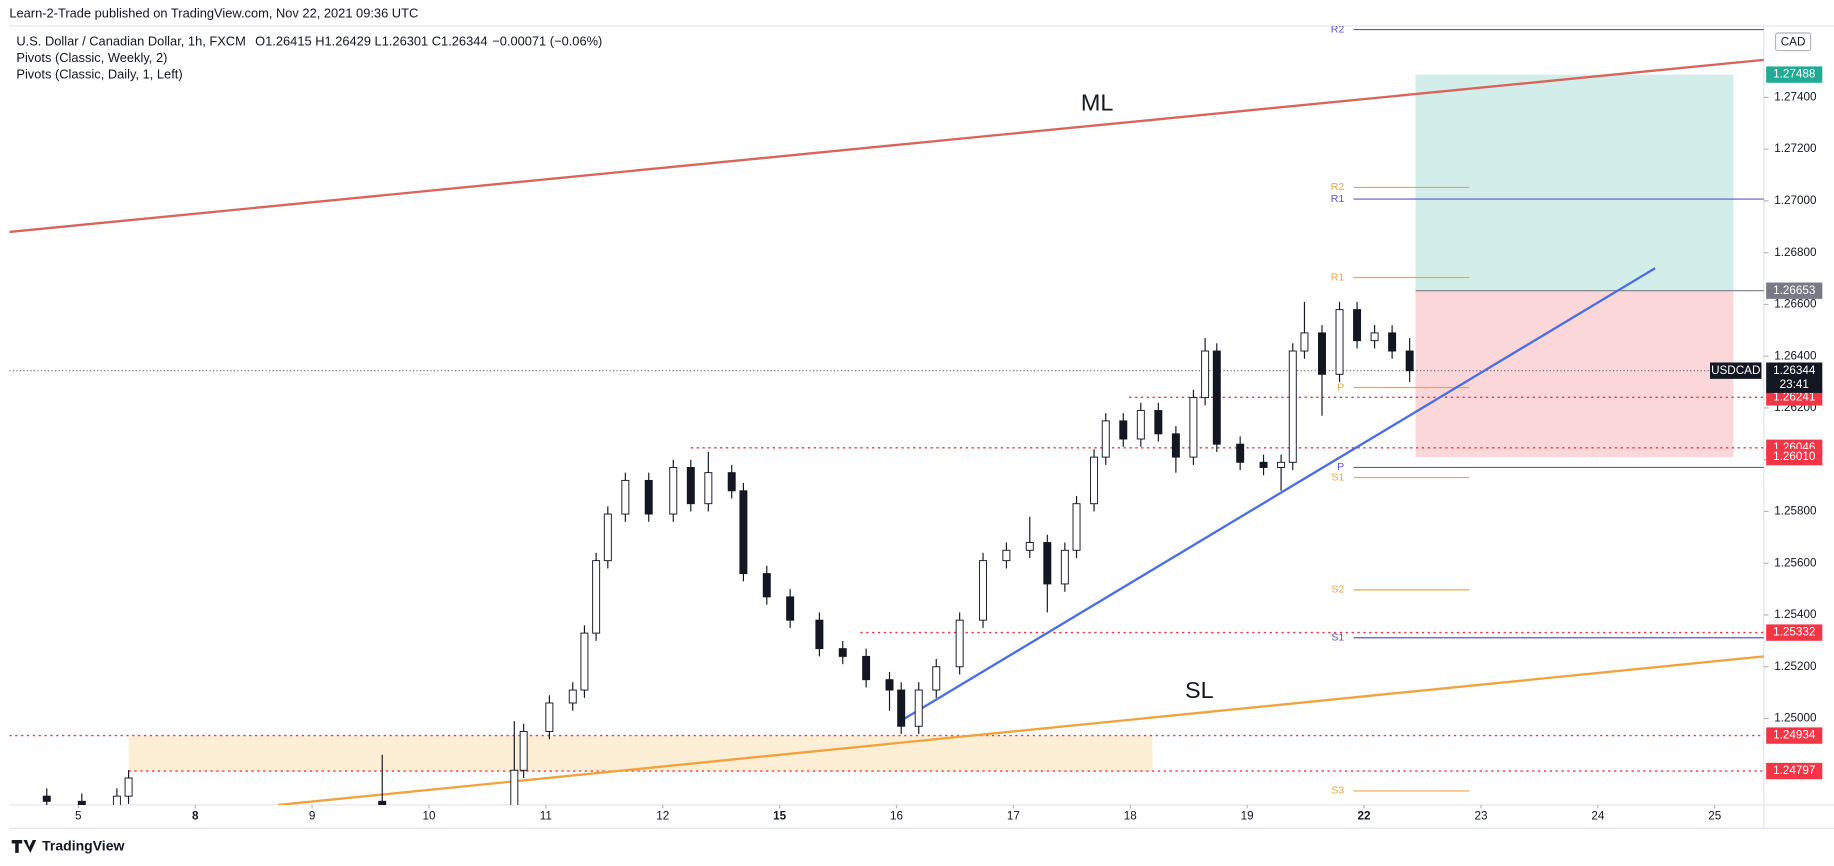 The image size is (1834, 866). I want to click on price-label: 1.25332, so click(1794, 632).